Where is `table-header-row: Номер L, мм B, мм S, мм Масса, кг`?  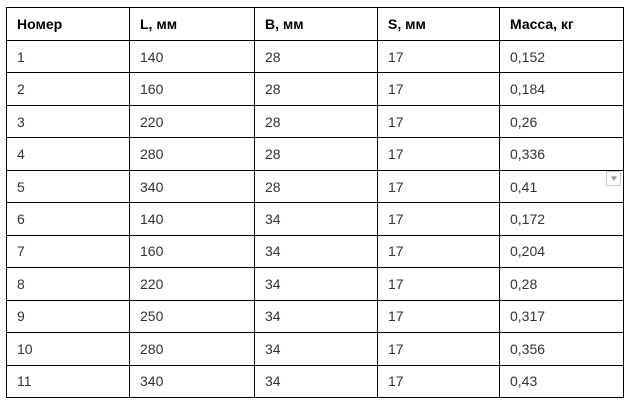 table-header-row: Номер L, мм B, мм S, мм Масса, кг is located at coordinates (315, 24).